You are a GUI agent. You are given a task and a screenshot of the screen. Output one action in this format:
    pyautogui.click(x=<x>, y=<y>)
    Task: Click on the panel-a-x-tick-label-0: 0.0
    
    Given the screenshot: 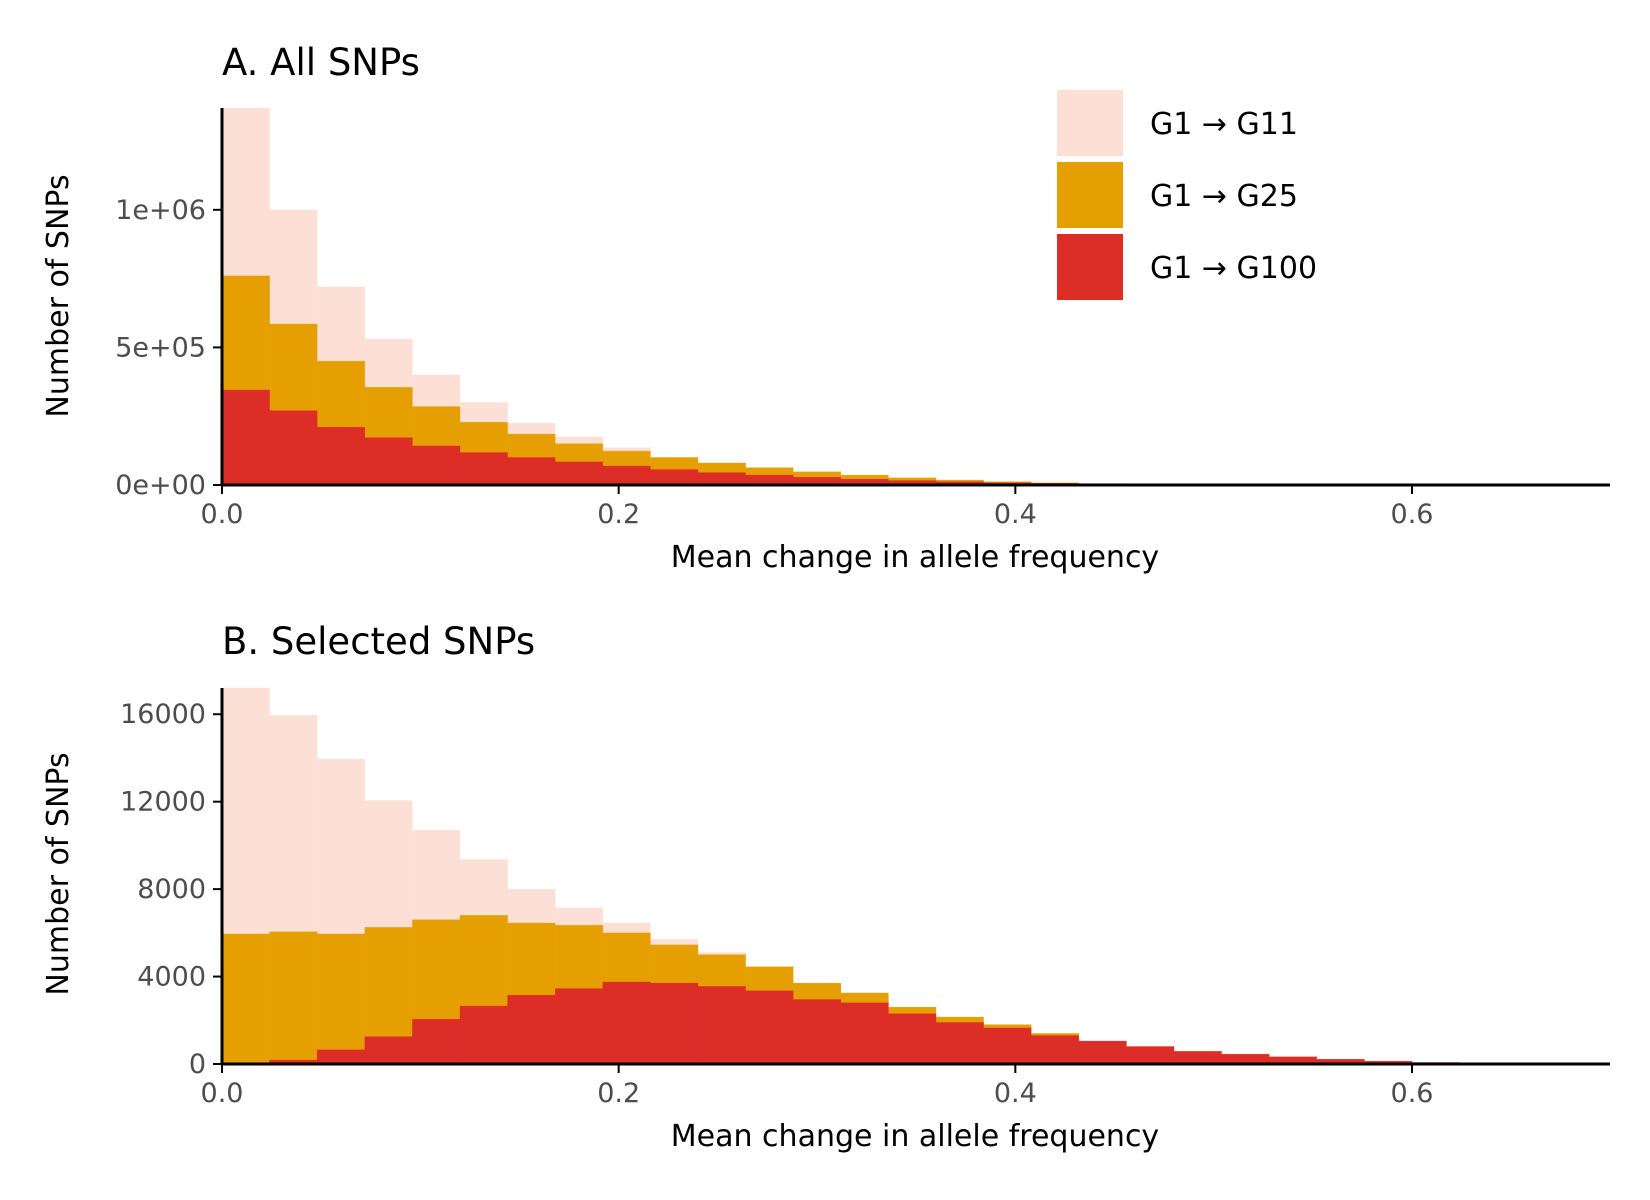 What is the action you would take?
    pyautogui.click(x=222, y=514)
    